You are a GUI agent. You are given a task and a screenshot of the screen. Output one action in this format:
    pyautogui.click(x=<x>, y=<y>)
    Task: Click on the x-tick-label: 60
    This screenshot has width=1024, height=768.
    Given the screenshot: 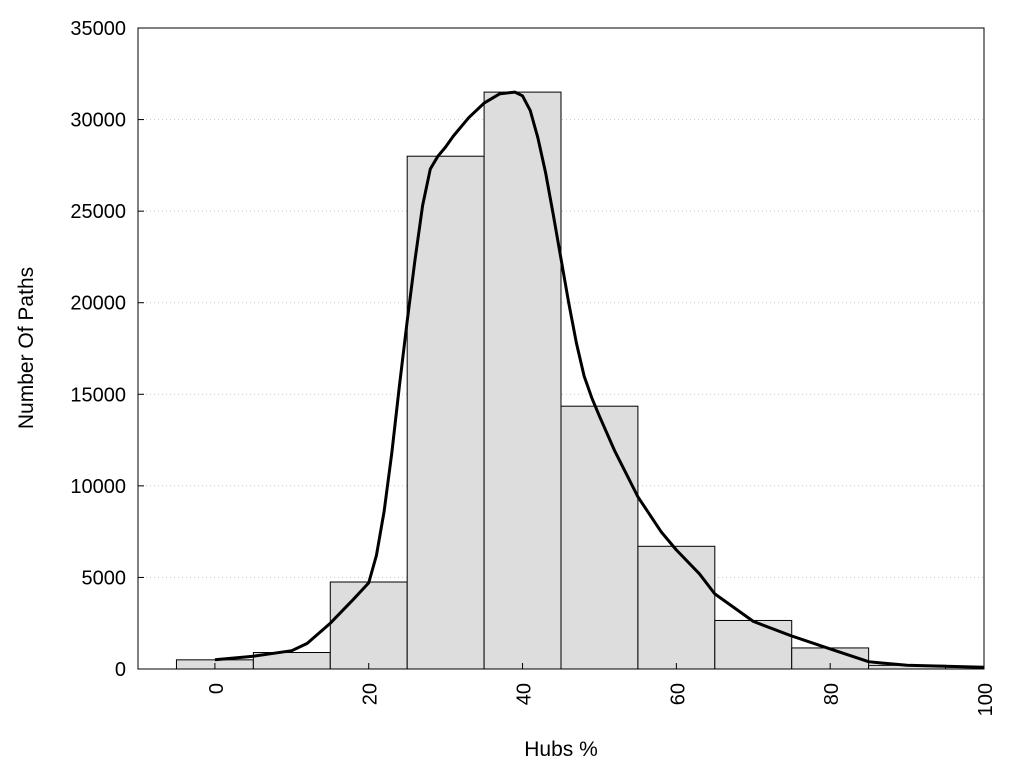 What is the action you would take?
    pyautogui.click(x=678, y=694)
    